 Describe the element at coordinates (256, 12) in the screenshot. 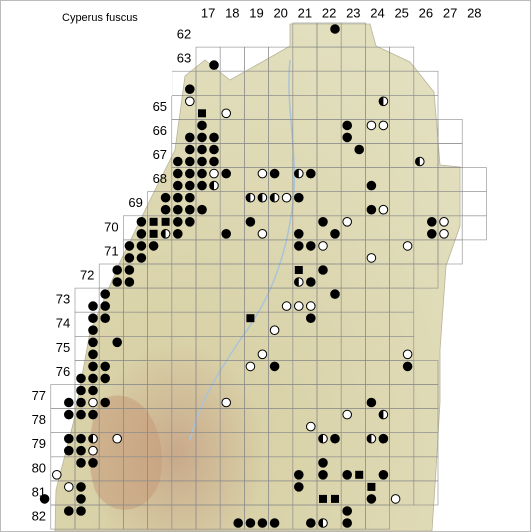

I see `column-label: 19` at that location.